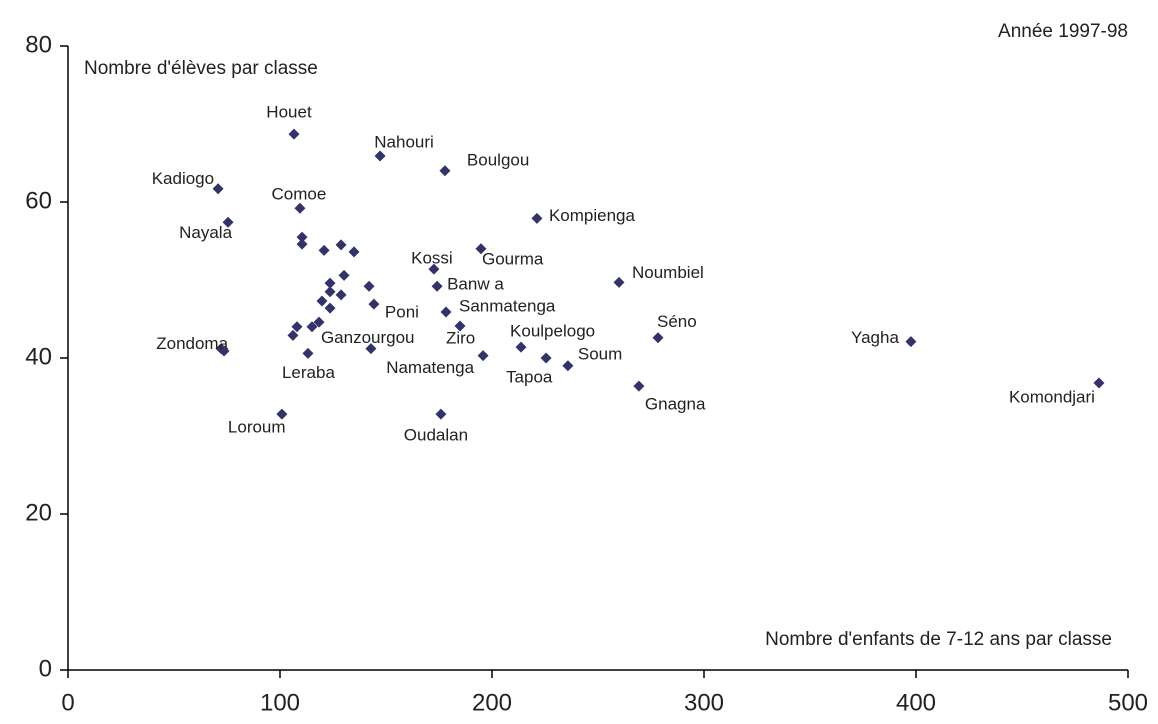 The height and width of the screenshot is (724, 1158). I want to click on point-label: Nahouri, so click(404, 141).